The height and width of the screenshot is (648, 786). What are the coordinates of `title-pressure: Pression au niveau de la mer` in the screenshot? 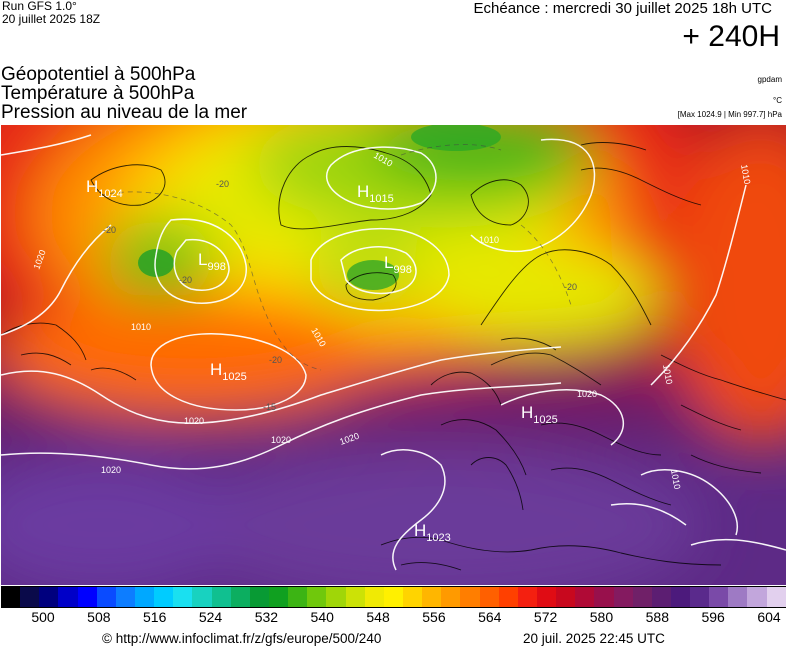 It's located at (124, 112).